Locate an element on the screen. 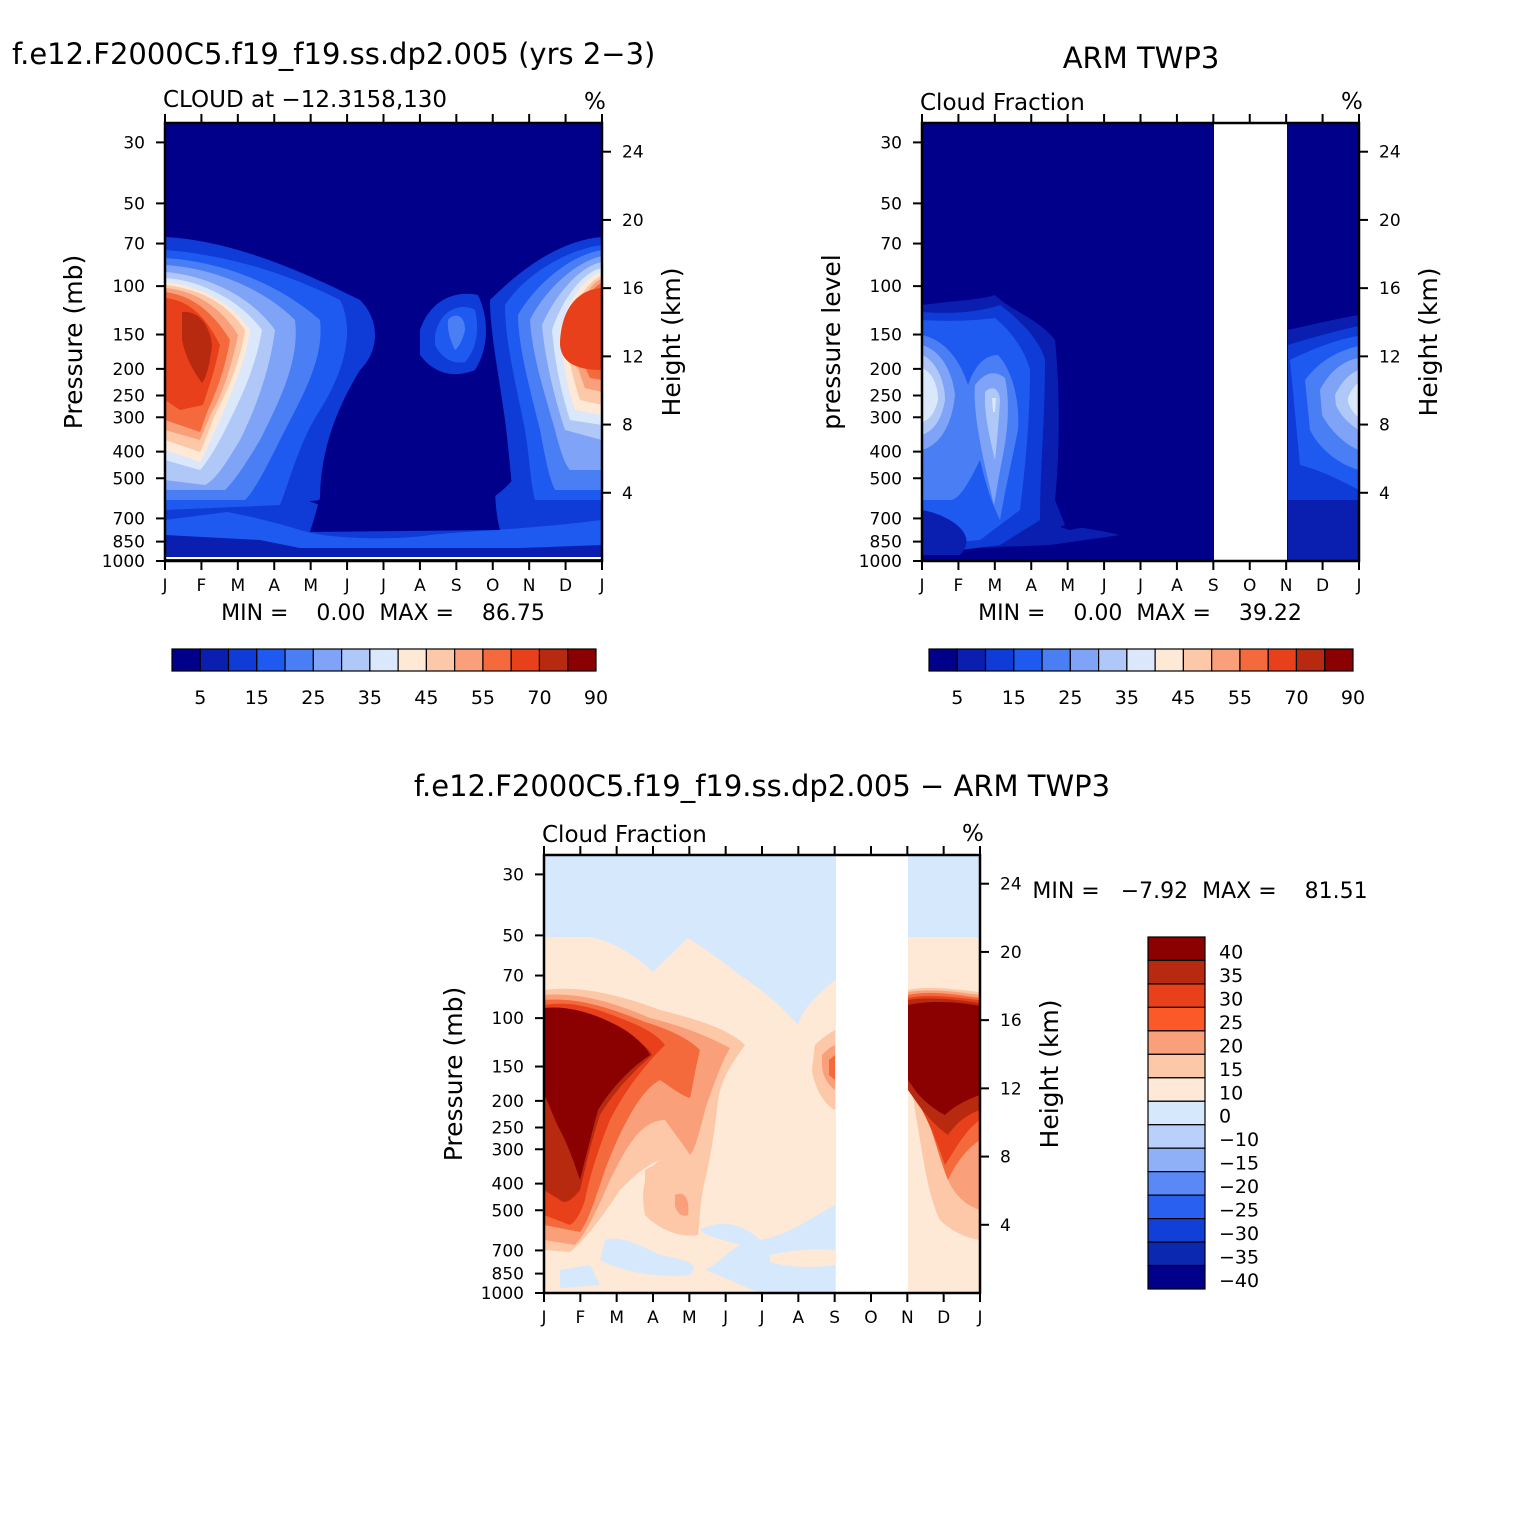 This screenshot has width=1525, height=1525. colorbar-label: 90 is located at coordinates (1353, 698).